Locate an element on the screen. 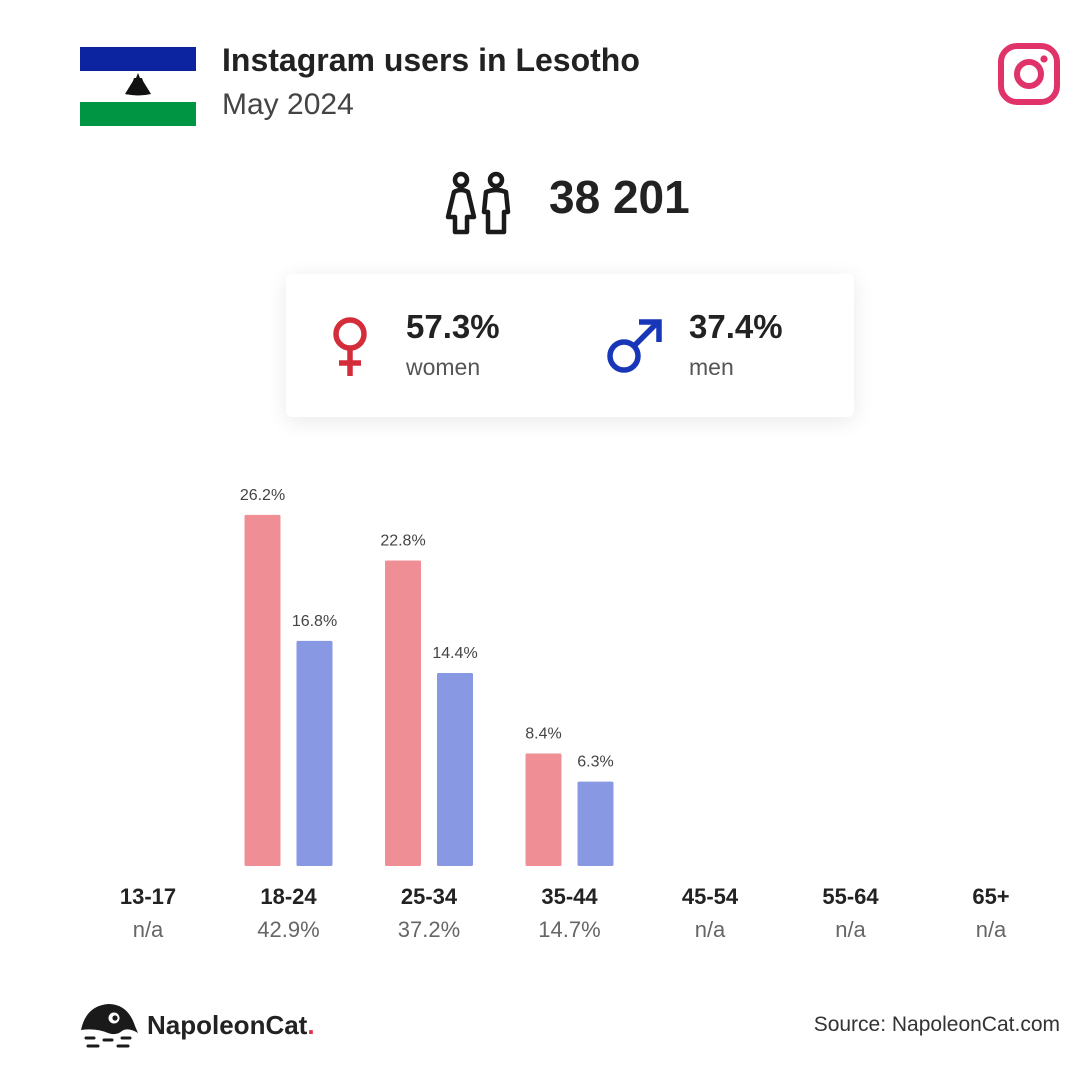 The width and height of the screenshot is (1080, 1080). data-label-men-35-44: 6.3% is located at coordinates (595, 762).